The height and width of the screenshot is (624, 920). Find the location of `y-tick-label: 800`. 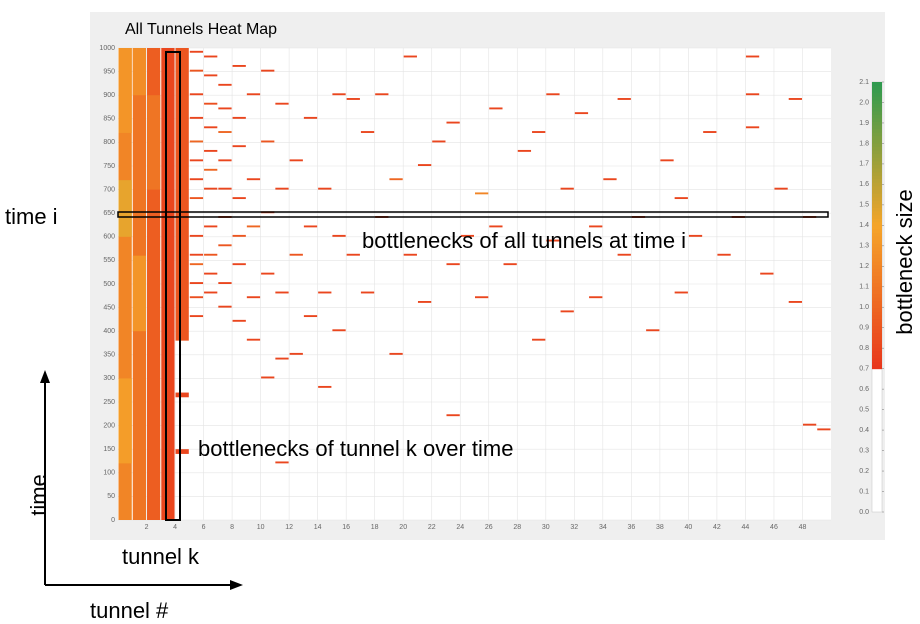

y-tick-label: 800 is located at coordinates (109, 142).